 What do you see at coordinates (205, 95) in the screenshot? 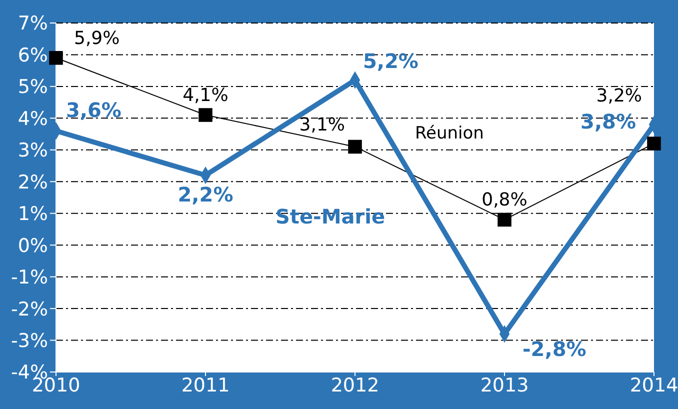
I see `data-label: 4,1%` at bounding box center [205, 95].